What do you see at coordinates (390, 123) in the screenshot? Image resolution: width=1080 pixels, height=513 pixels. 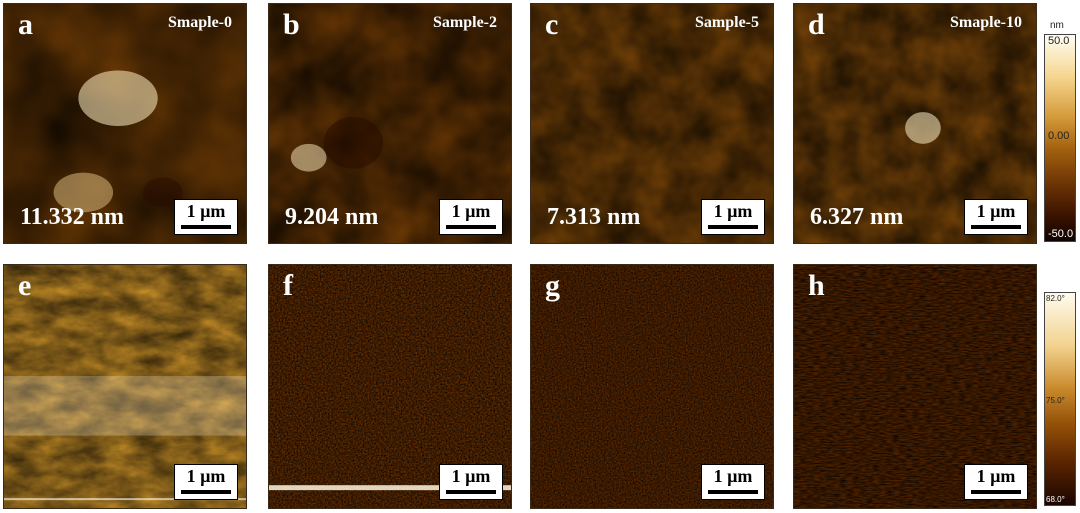 I see `afm-height-panel-b: b Sample-2 9.204 nm 1 µm` at bounding box center [390, 123].